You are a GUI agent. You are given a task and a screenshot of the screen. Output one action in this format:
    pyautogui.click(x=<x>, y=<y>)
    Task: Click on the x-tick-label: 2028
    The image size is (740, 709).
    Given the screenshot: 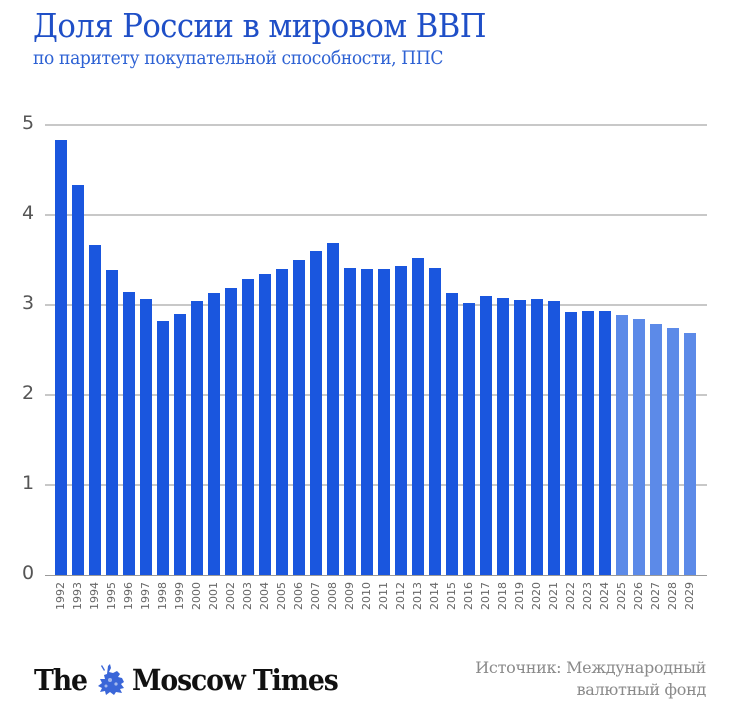 What is the action you would take?
    pyautogui.click(x=672, y=596)
    